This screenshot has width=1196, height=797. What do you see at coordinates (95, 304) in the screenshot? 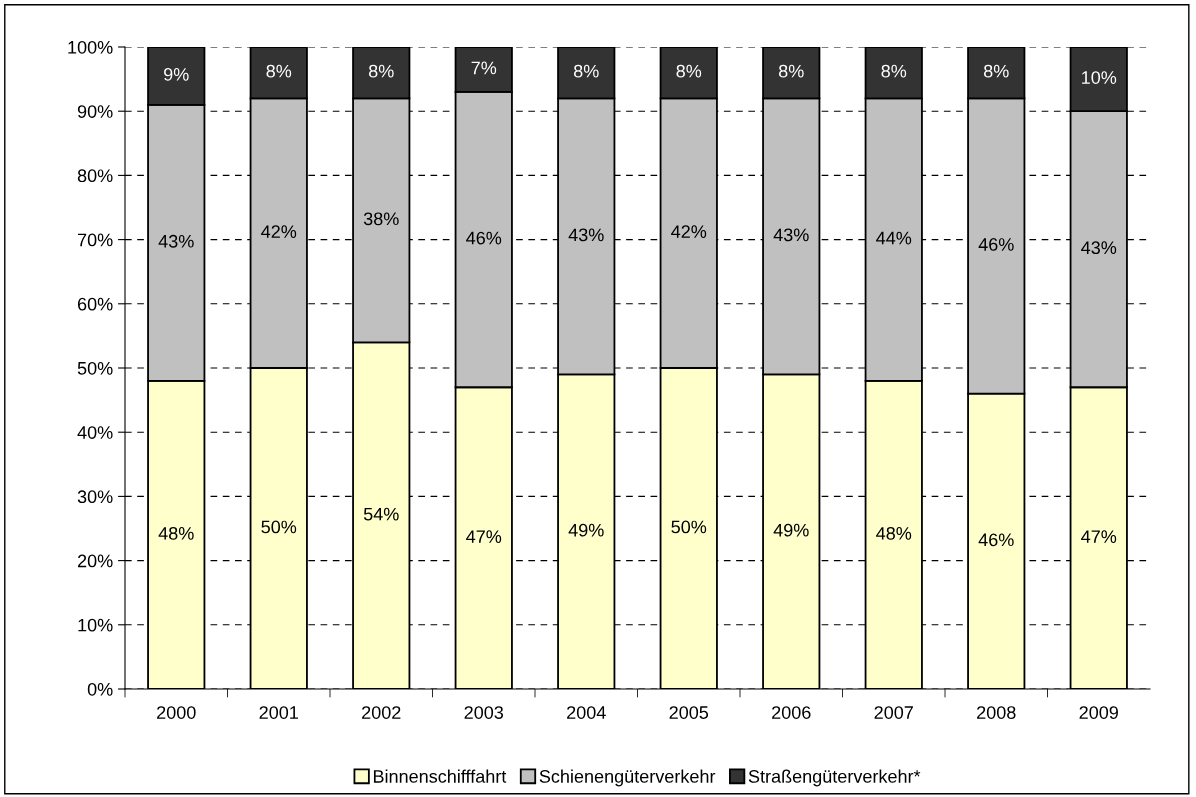
I see `y-tick-label: 60%` at bounding box center [95, 304].